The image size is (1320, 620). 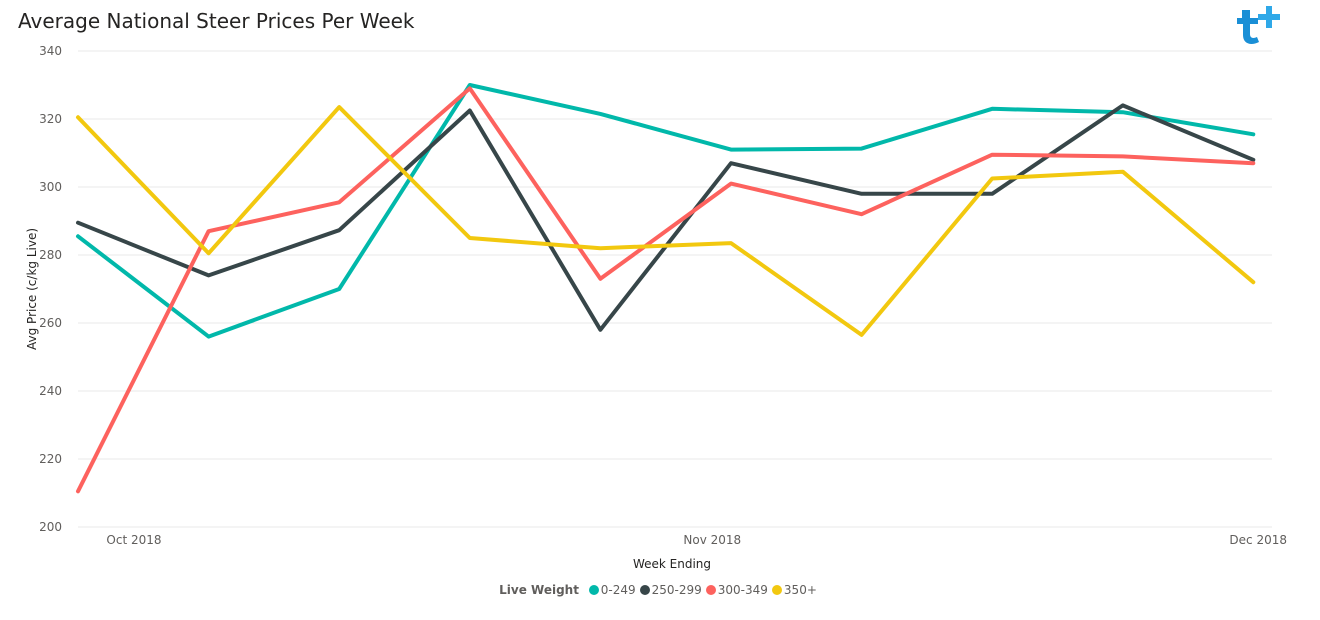 I want to click on y-tick-label: 320, so click(x=50, y=119).